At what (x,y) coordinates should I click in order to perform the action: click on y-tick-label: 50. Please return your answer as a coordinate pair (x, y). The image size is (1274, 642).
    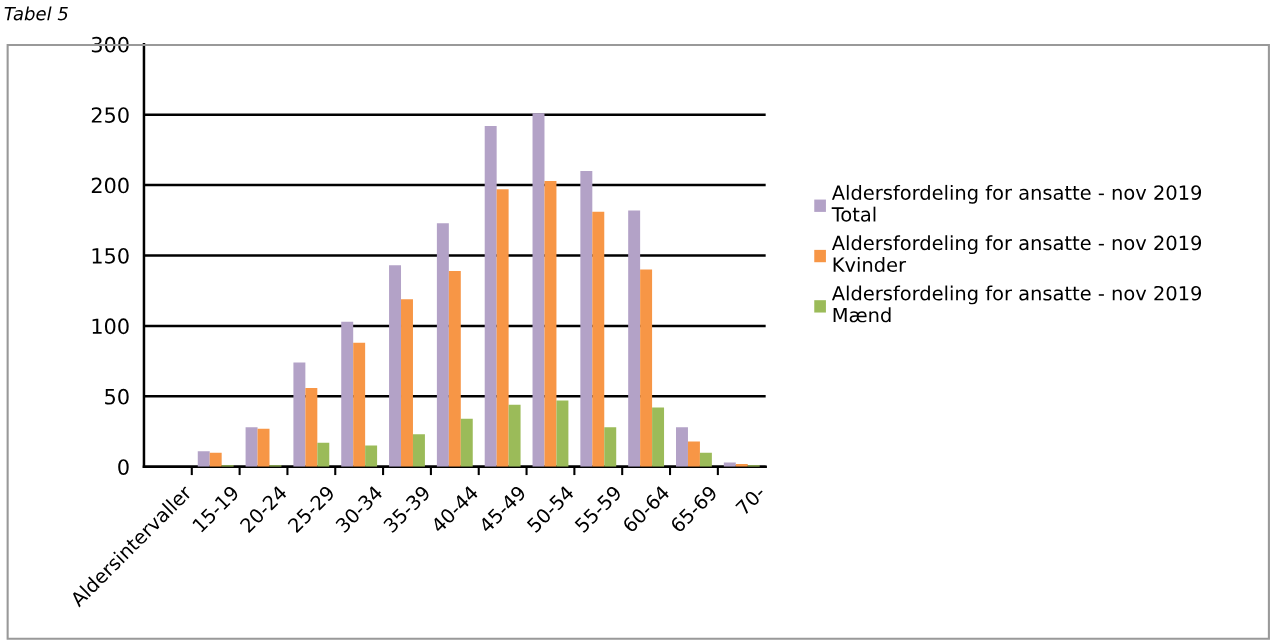
    Looking at the image, I should click on (117, 396).